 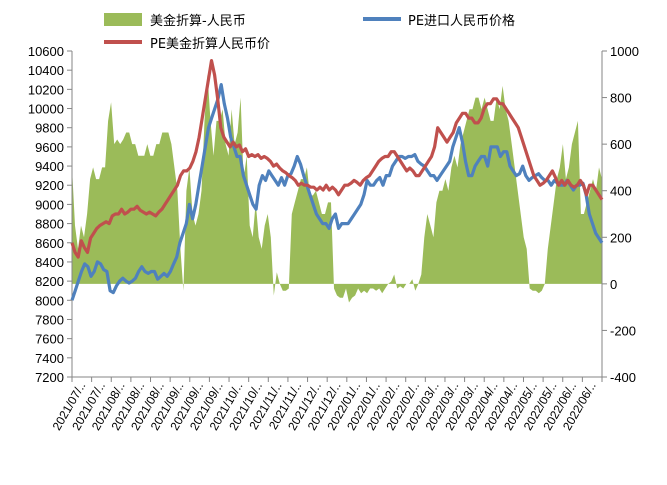 I want to click on right-tick-label: -200, so click(x=623, y=330).